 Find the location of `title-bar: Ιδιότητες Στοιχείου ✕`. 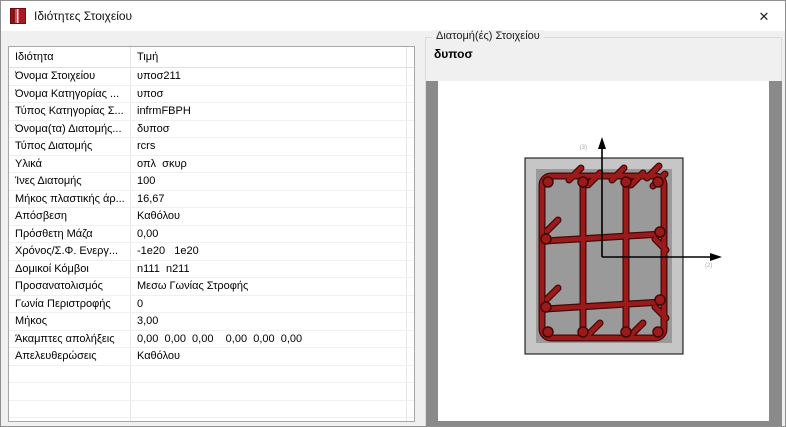

title-bar: Ιδιότητες Στοιχείου ✕ is located at coordinates (393, 16).